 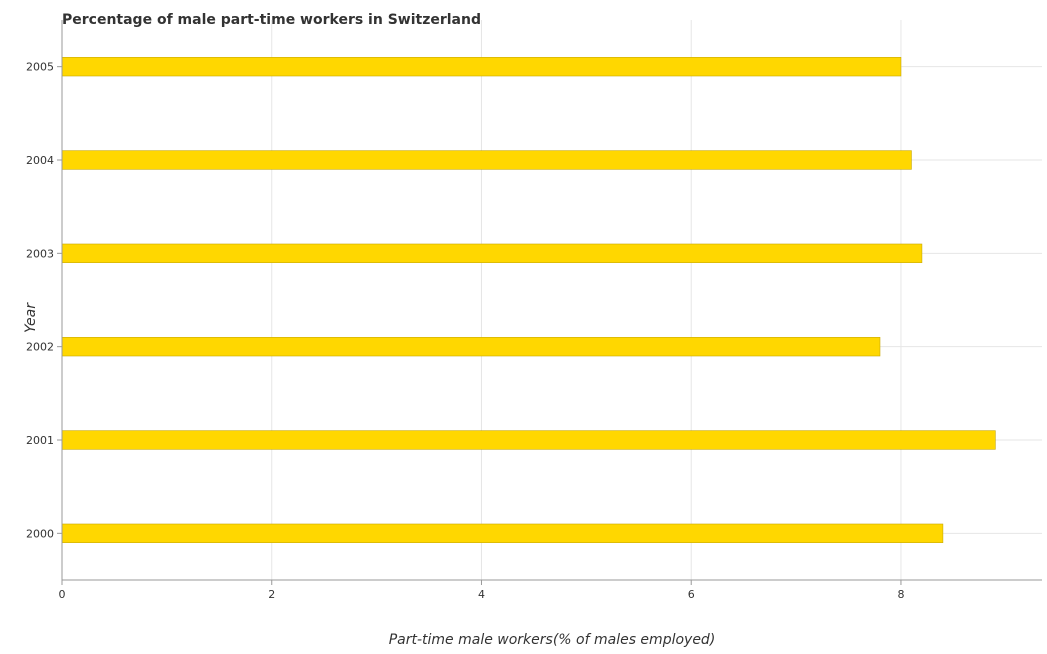 I want to click on bar-2003, so click(x=492, y=253).